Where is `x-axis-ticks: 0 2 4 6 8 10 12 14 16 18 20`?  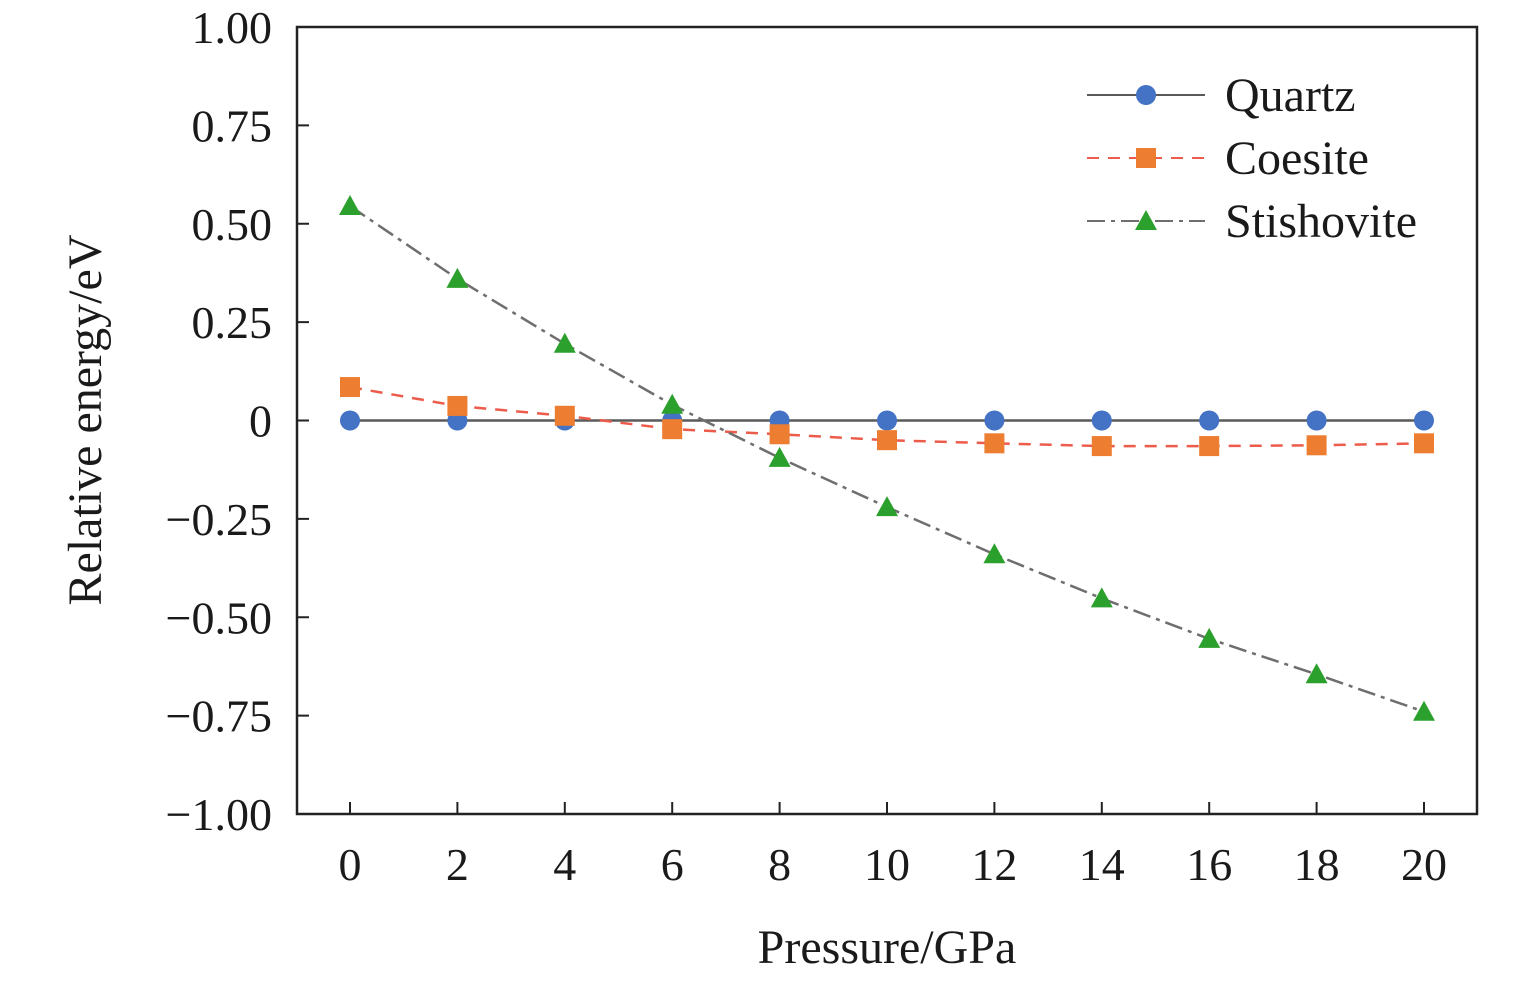 x-axis-ticks: 0 2 4 6 8 10 12 14 16 18 20 is located at coordinates (893, 846).